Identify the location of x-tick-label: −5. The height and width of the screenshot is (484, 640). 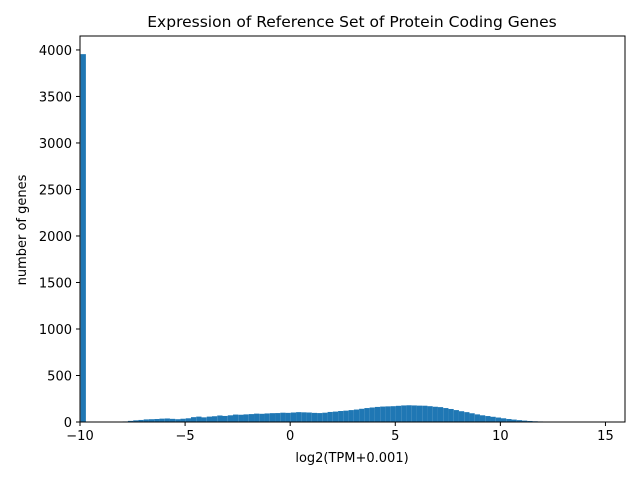
(185, 436).